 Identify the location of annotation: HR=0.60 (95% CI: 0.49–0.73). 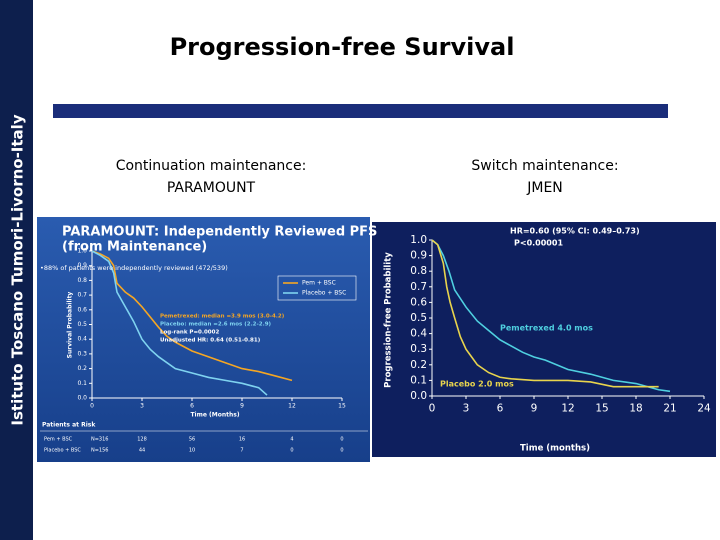
(575, 231).